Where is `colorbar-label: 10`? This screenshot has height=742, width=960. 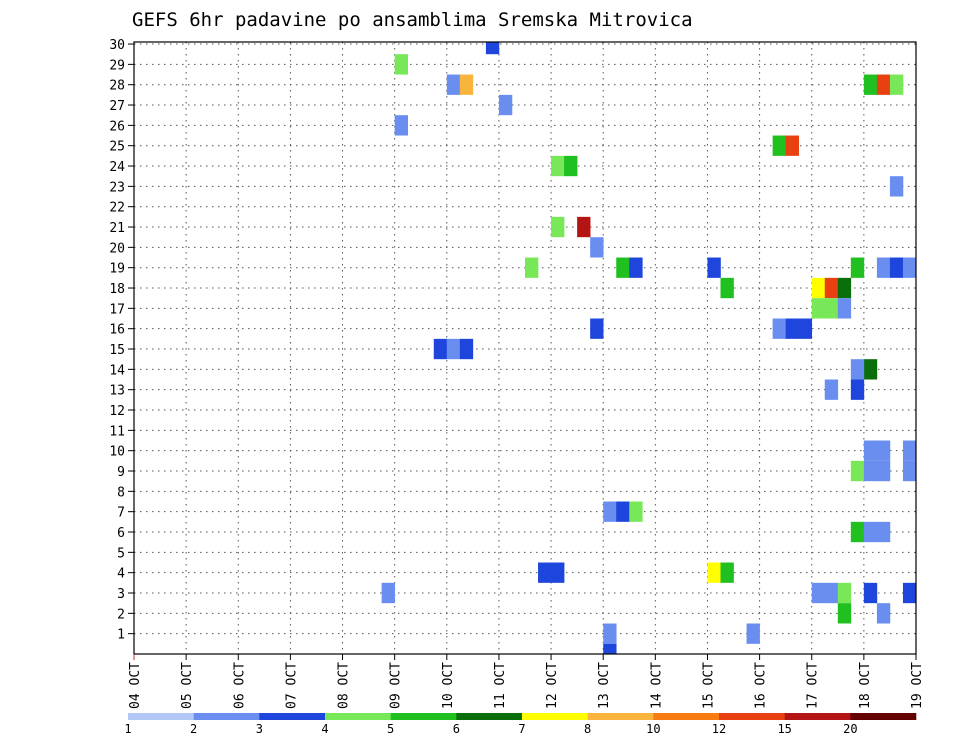
colorbar-label: 10 is located at coordinates (653, 729).